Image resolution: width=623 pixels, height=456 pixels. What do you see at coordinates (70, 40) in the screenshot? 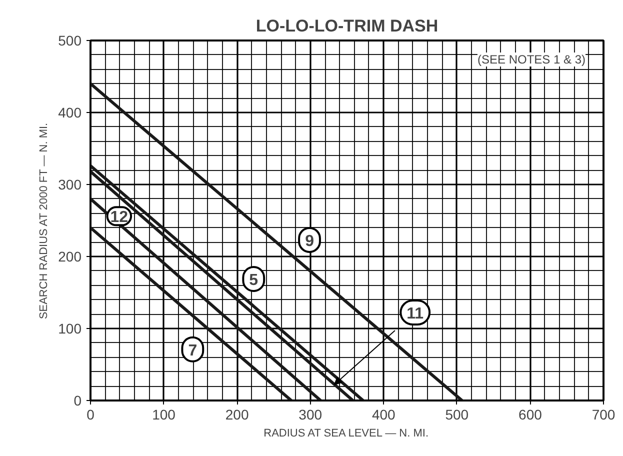
I see `y-tick-label: 500` at bounding box center [70, 40].